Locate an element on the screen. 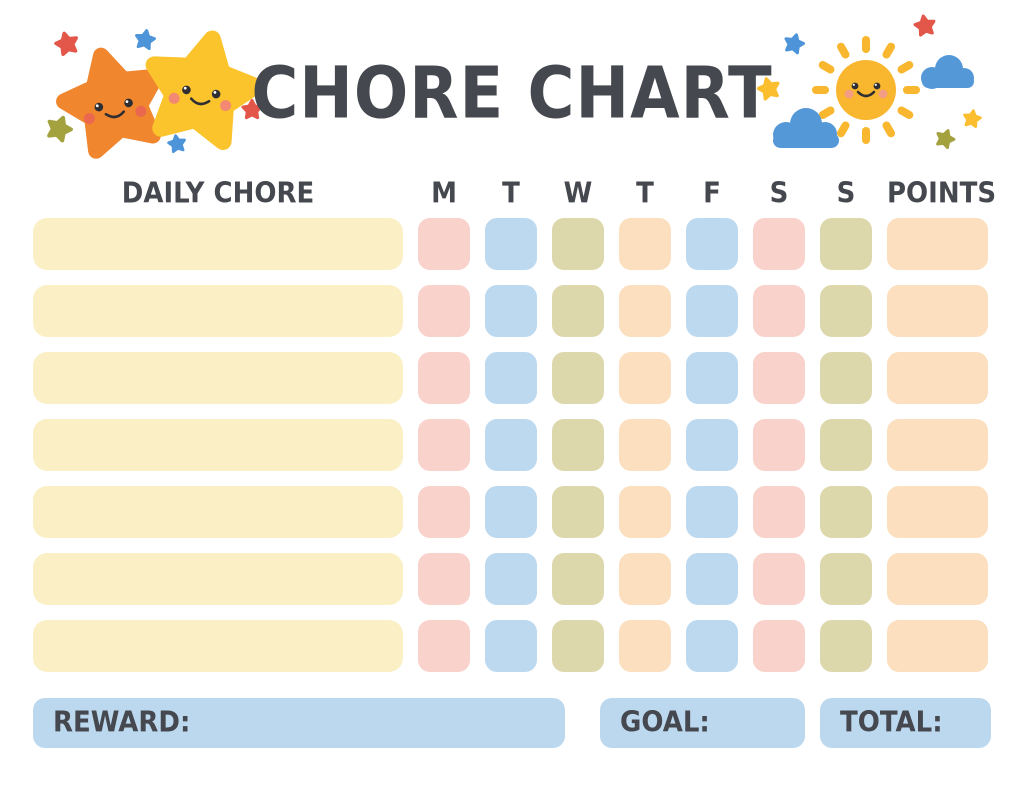 This screenshot has width=1024, height=803. goal-label: GOAL: is located at coordinates (665, 723).